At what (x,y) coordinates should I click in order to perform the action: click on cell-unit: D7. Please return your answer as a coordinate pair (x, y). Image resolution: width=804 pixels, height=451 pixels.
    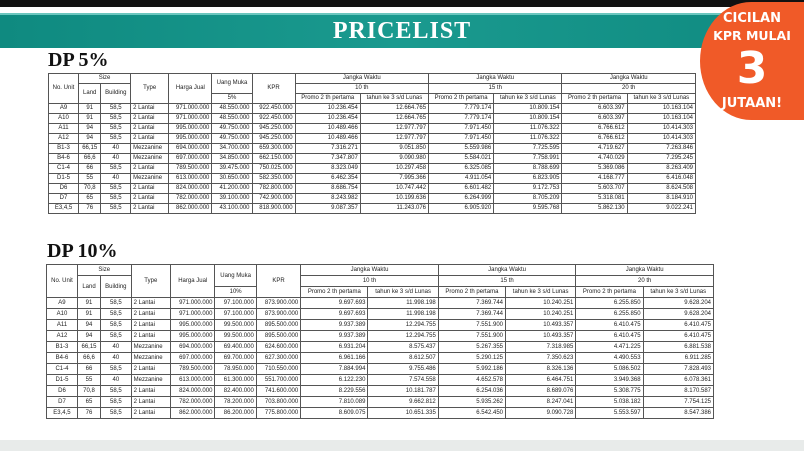
    Looking at the image, I should click on (63, 198).